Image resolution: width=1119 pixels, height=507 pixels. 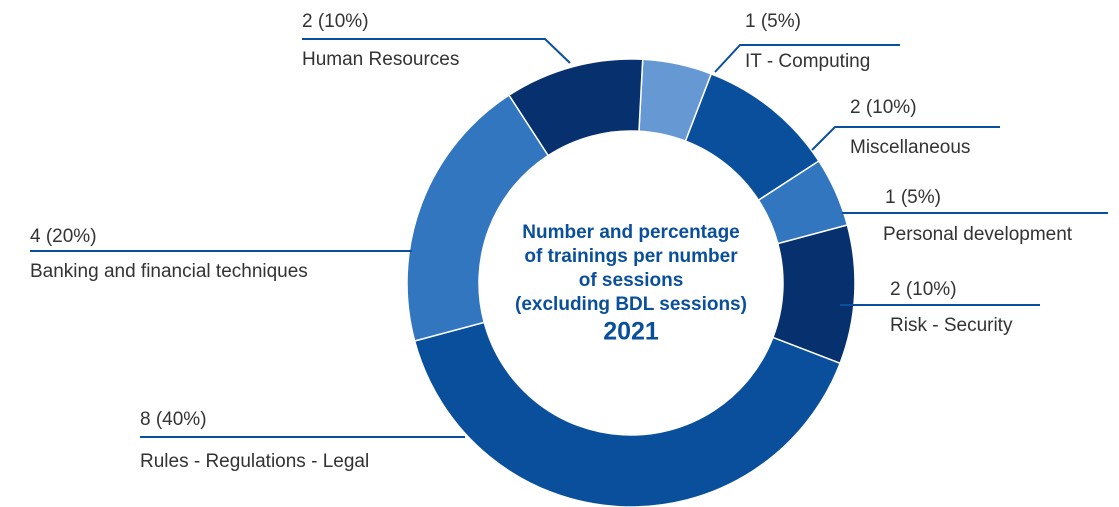 I want to click on category-label: IT - Computing, so click(x=807, y=61).